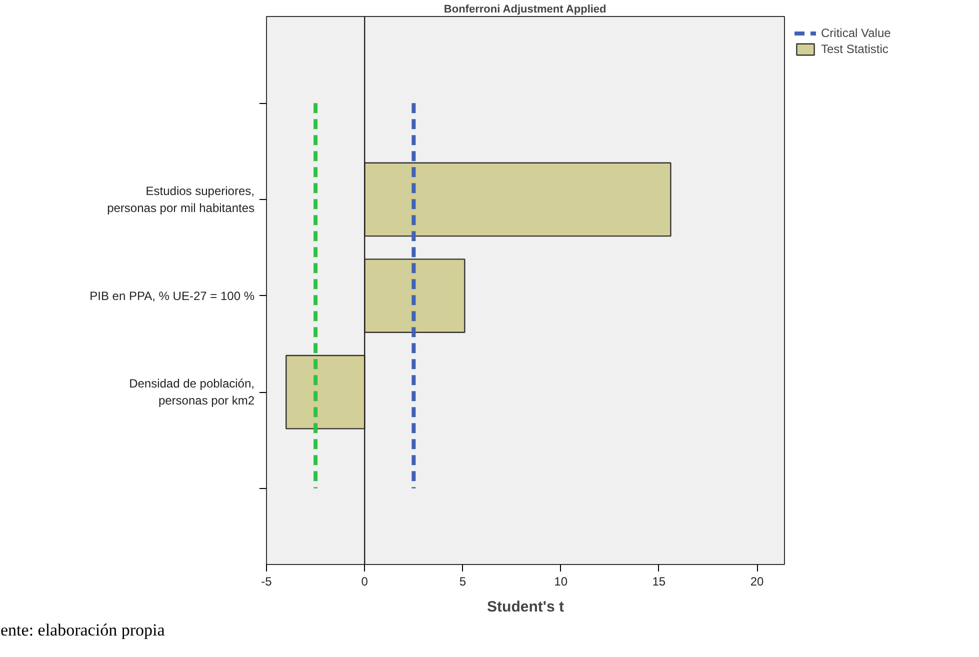  Describe the element at coordinates (659, 581) in the screenshot. I see `x-tick-label: 15` at that location.